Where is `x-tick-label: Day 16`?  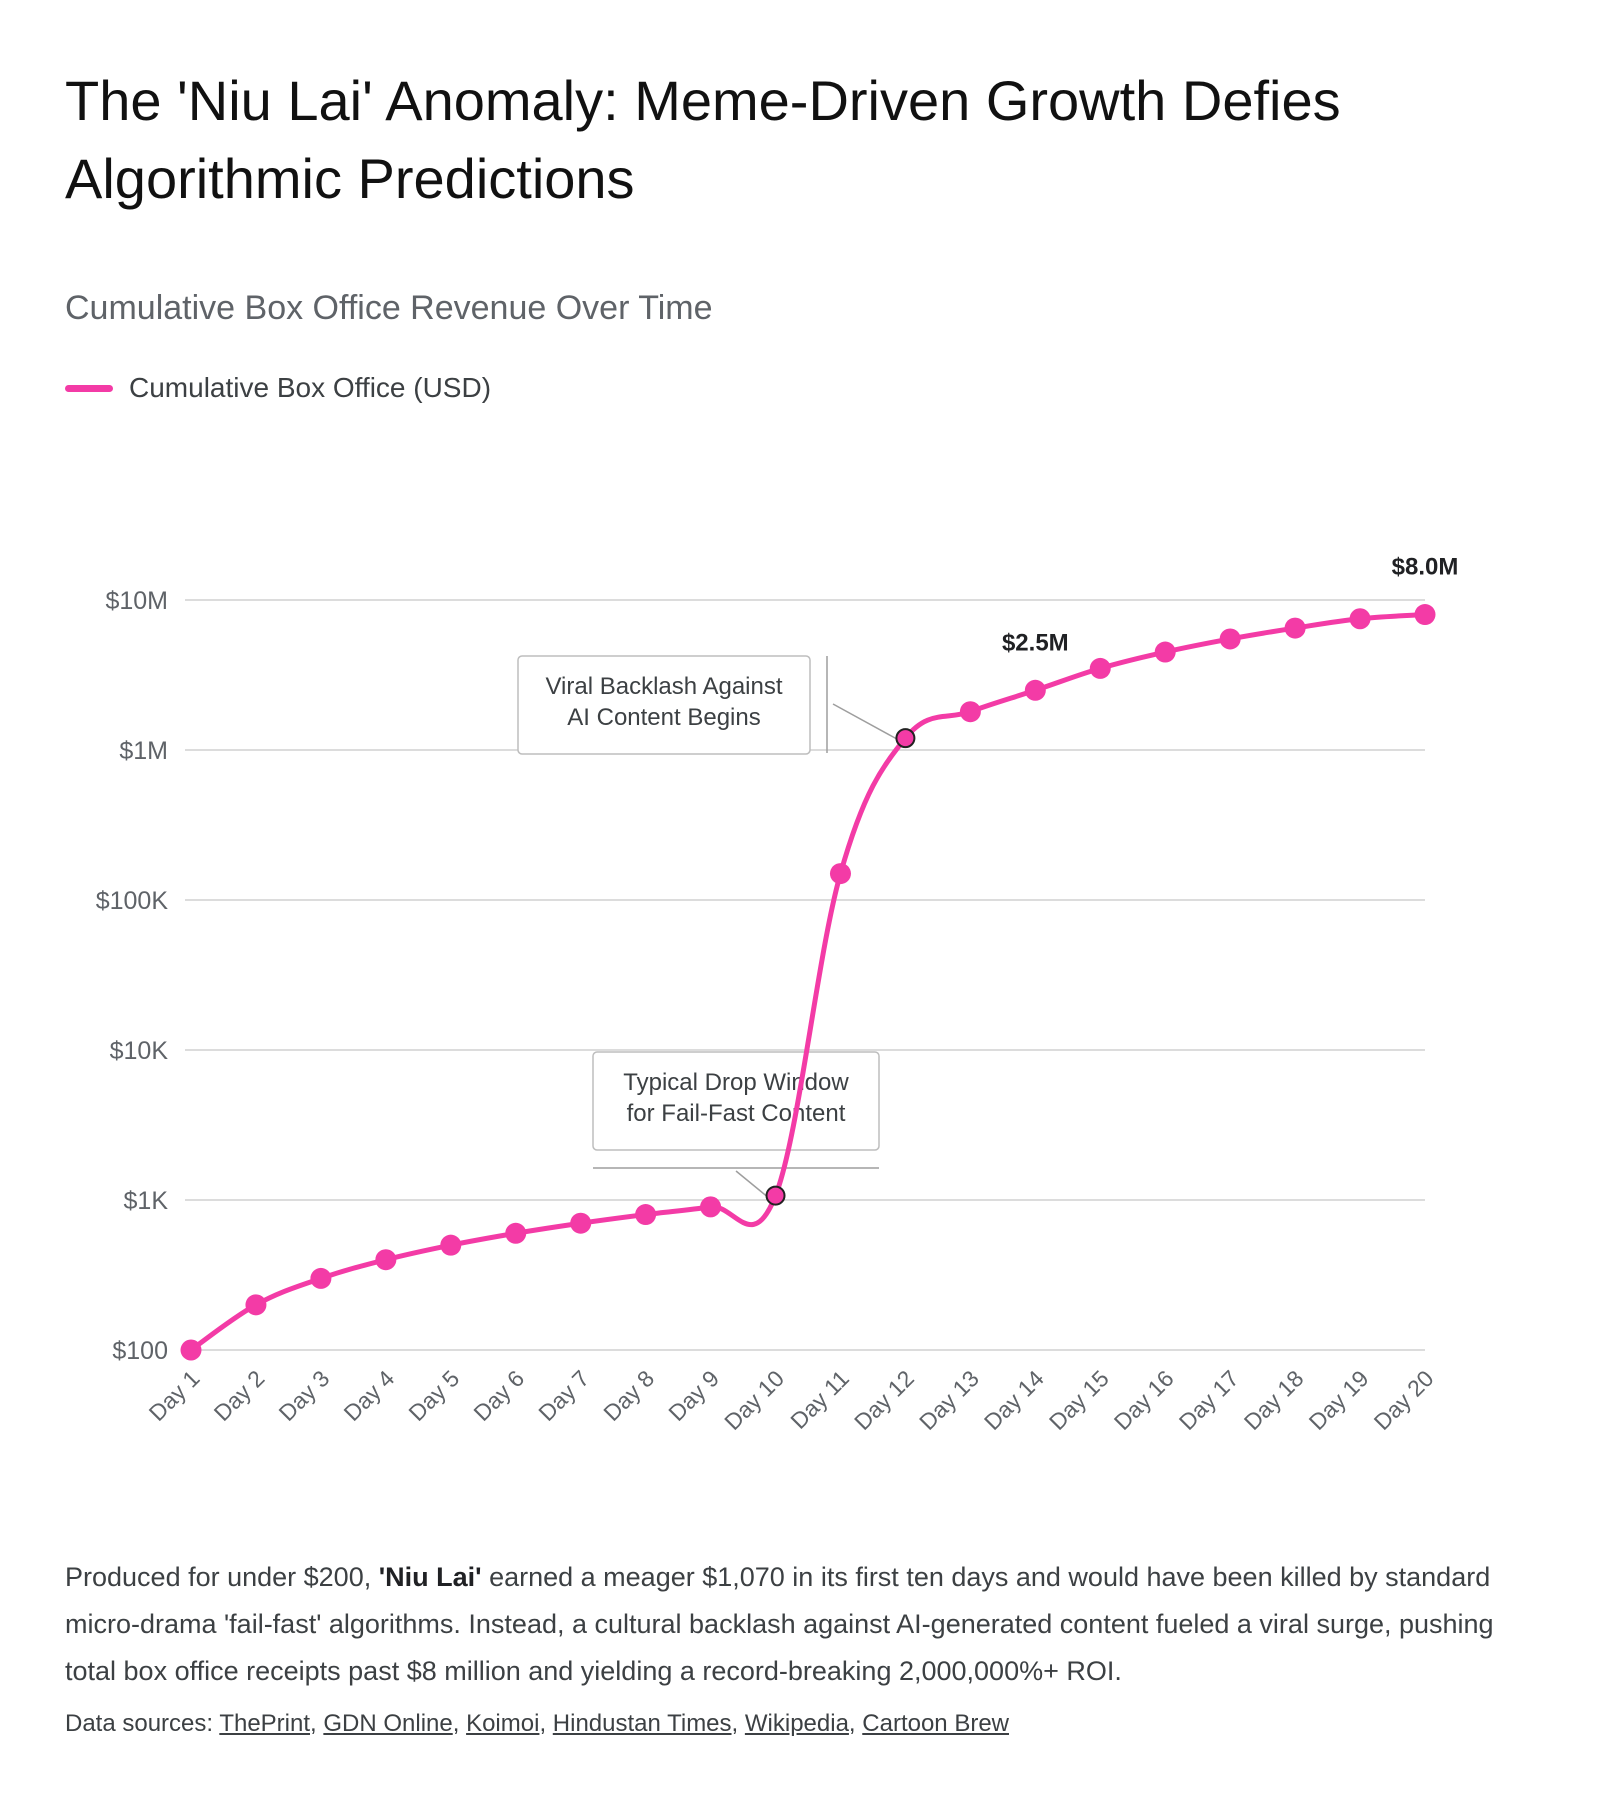 x-tick-label: Day 16 is located at coordinates (1144, 1400).